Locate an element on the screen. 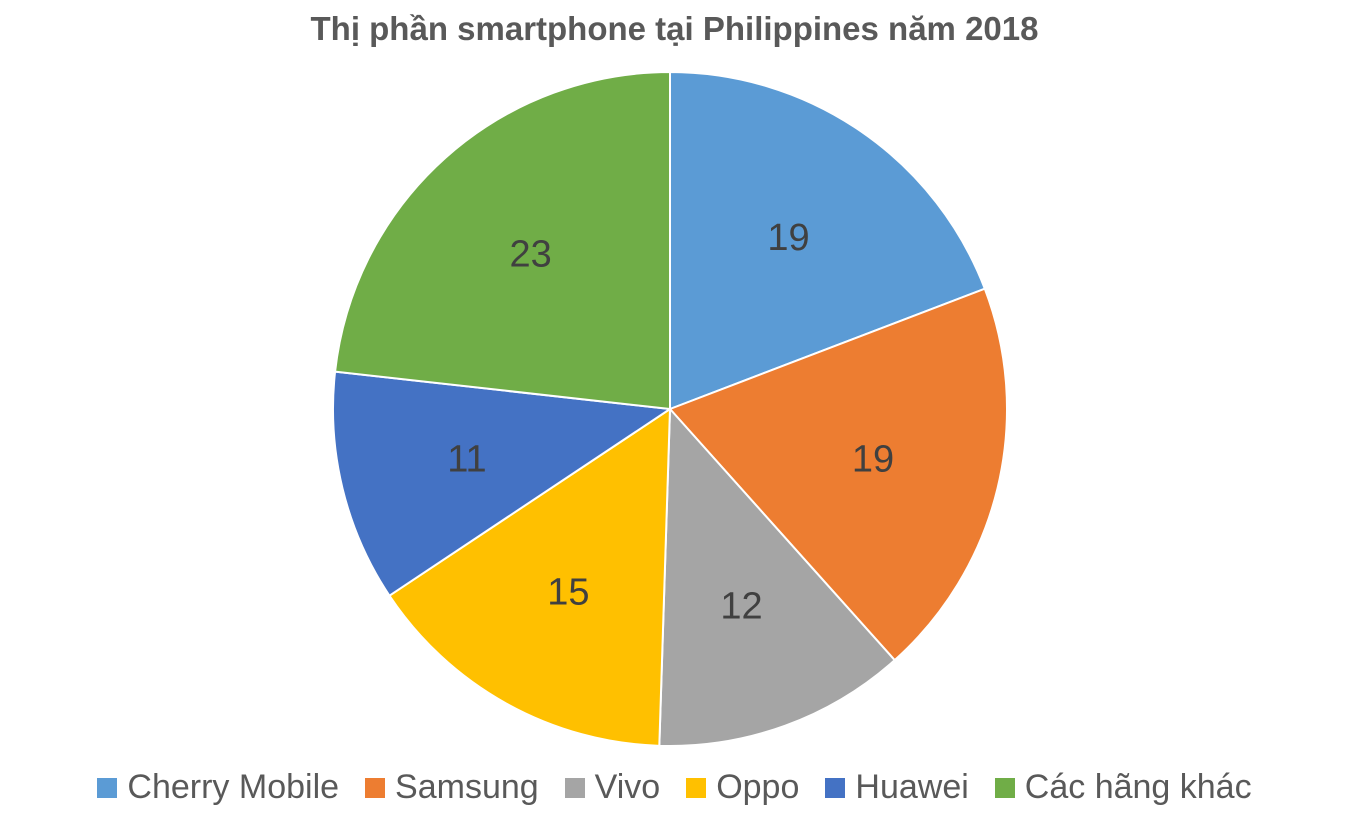 The height and width of the screenshot is (826, 1349). legend-label: Samsung is located at coordinates (467, 787).